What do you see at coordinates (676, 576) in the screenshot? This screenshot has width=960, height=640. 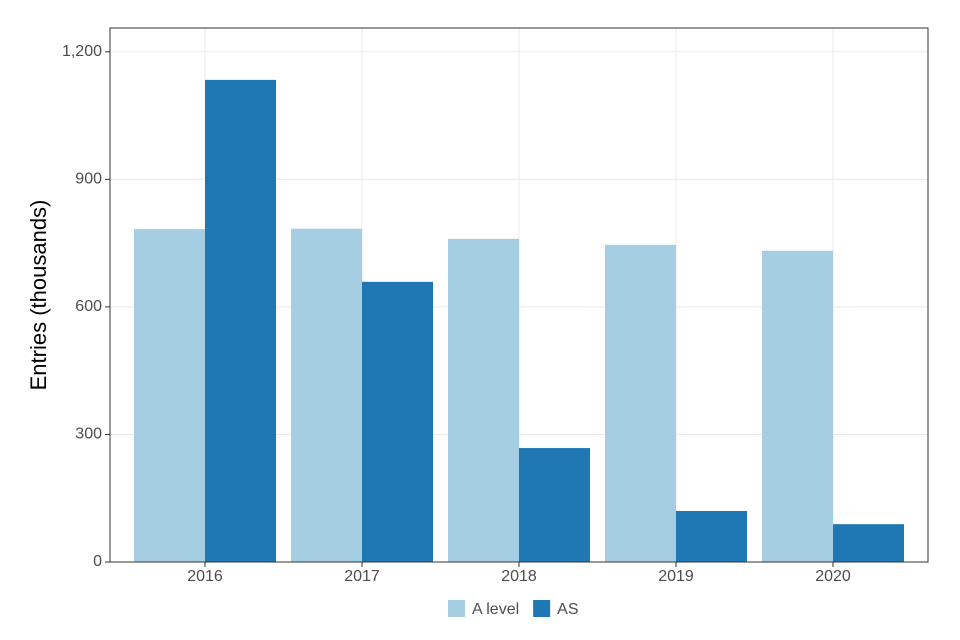 I see `x-tick-label: 2019` at bounding box center [676, 576].